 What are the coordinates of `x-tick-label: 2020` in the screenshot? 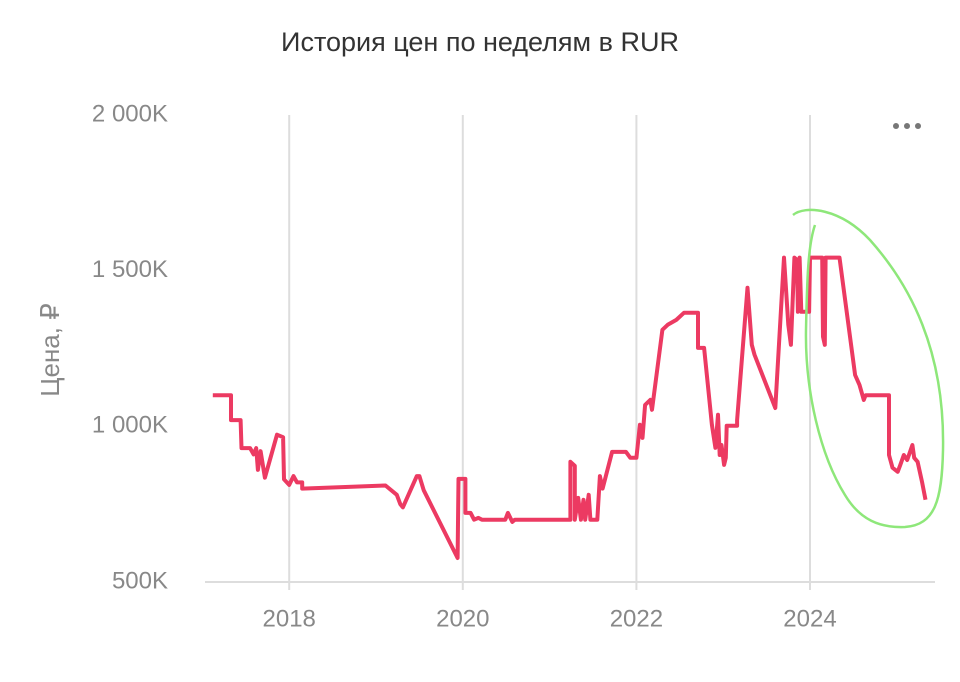 It's located at (462, 618).